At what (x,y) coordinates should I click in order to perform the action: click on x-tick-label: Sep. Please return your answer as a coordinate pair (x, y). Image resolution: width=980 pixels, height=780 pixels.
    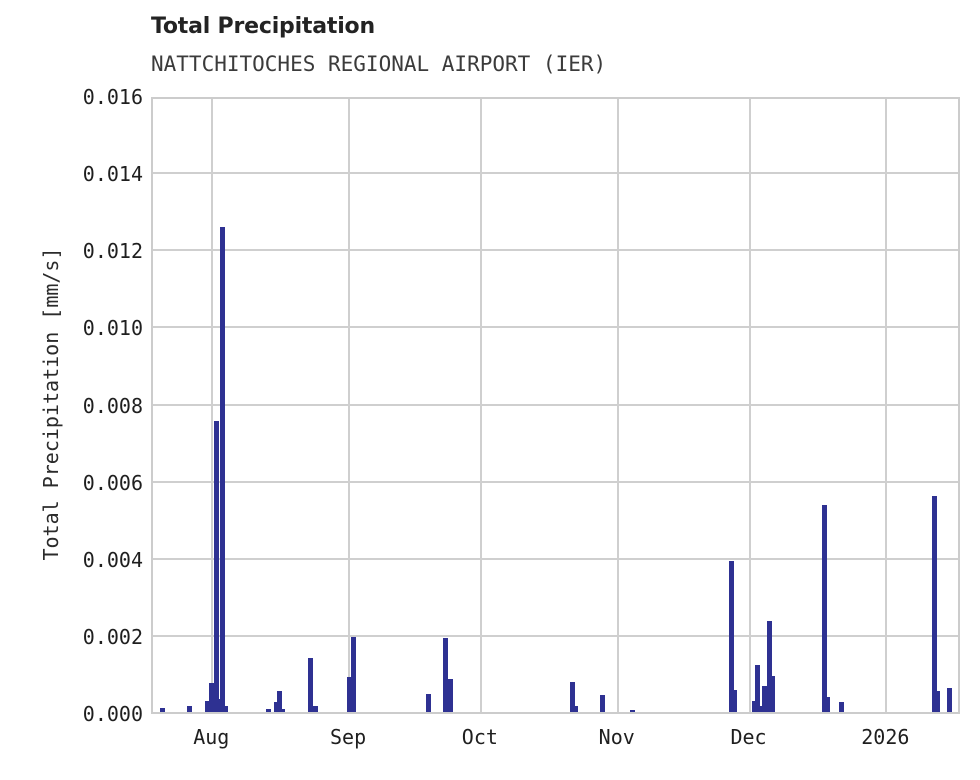
    Looking at the image, I should click on (348, 737).